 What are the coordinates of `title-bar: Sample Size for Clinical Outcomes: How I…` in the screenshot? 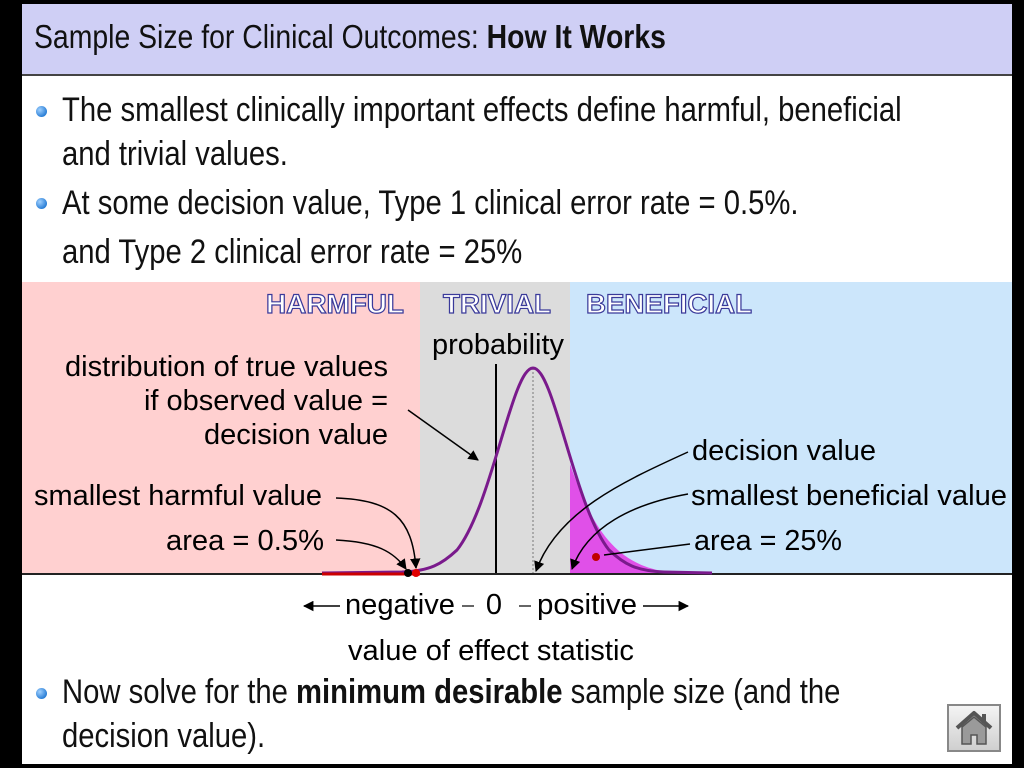 It's located at (517, 40).